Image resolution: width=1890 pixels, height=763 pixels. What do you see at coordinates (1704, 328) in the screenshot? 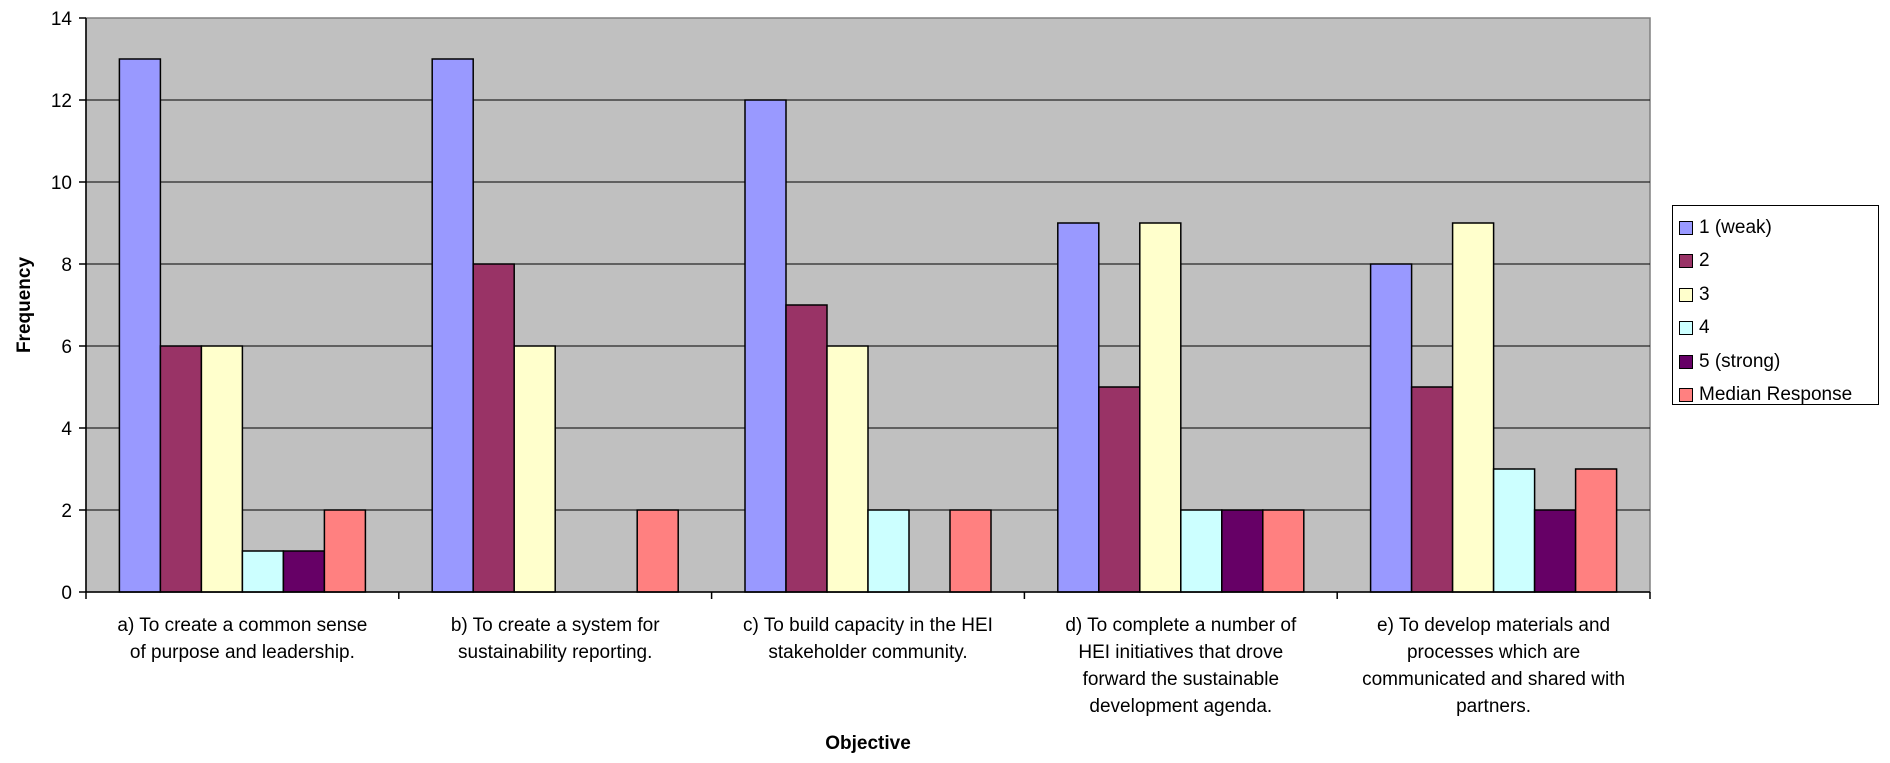
I see `legend-label: 4` at bounding box center [1704, 328].